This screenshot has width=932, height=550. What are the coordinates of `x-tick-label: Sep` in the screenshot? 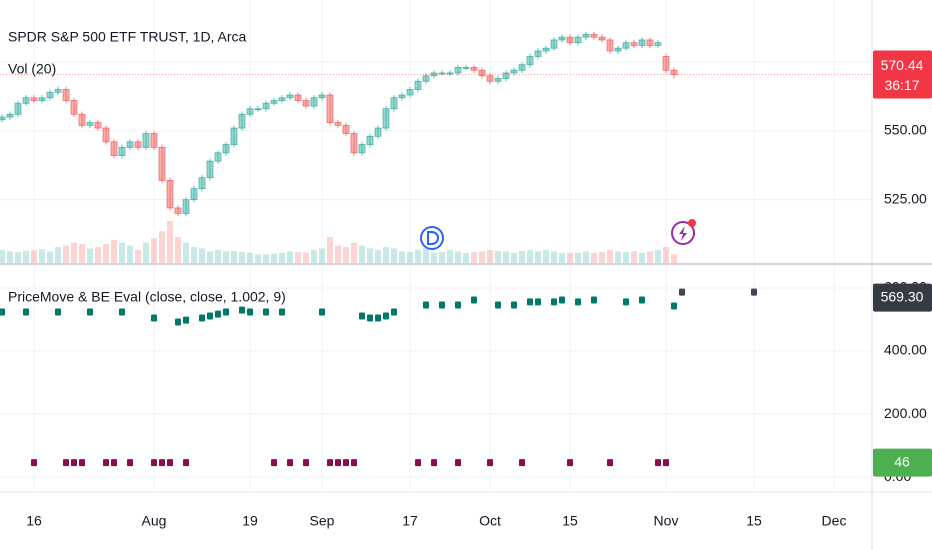 It's located at (322, 521).